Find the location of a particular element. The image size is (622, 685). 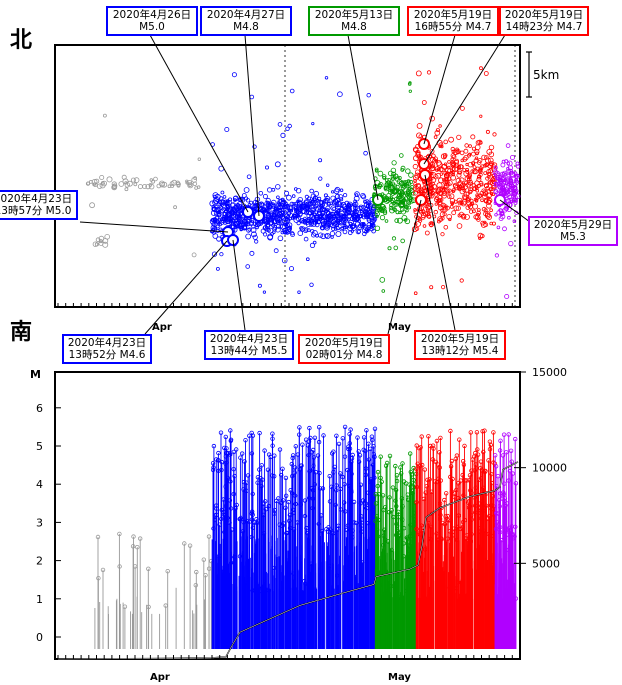

leader-line-a3 is located at coordinates (363, 117).